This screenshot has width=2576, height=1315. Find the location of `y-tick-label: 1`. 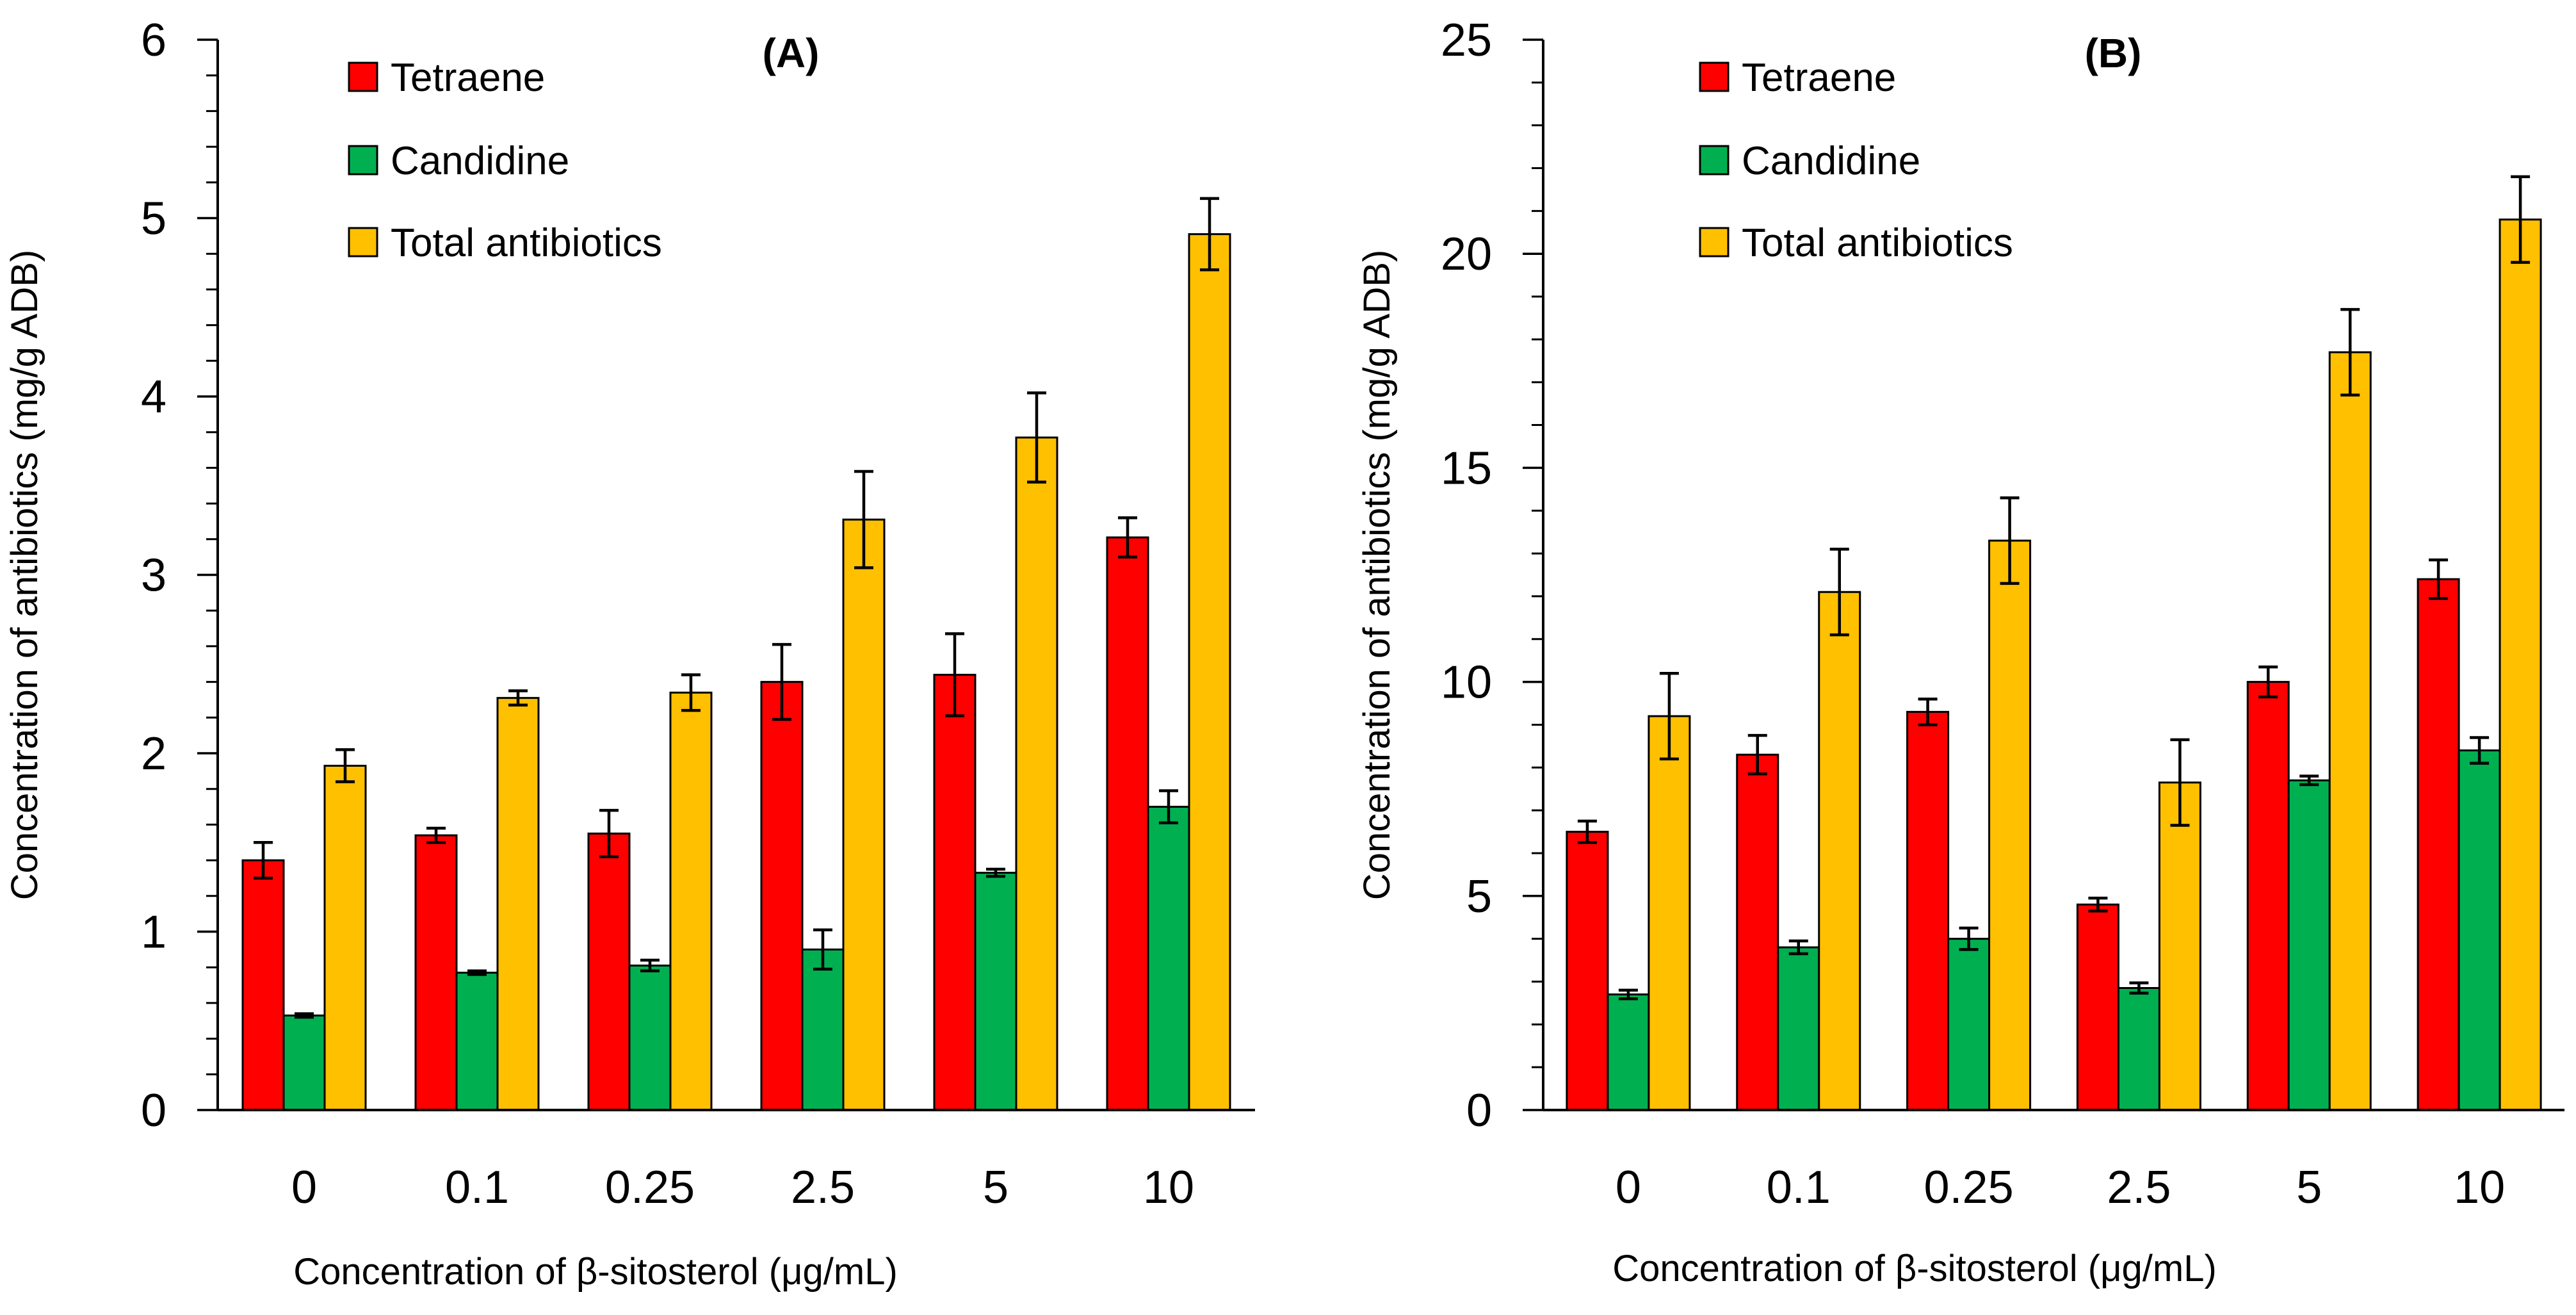

y-tick-label: 1 is located at coordinates (153, 932).